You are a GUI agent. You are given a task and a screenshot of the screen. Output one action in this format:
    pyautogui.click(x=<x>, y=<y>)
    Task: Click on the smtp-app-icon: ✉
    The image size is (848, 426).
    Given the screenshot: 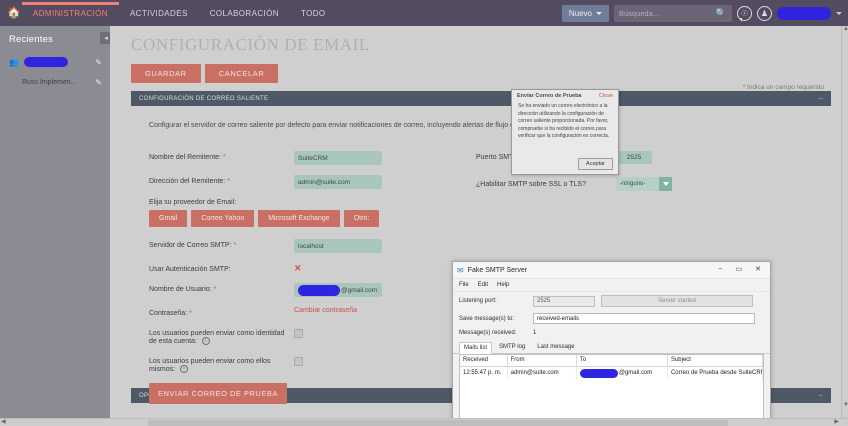 What is the action you would take?
    pyautogui.click(x=460, y=270)
    